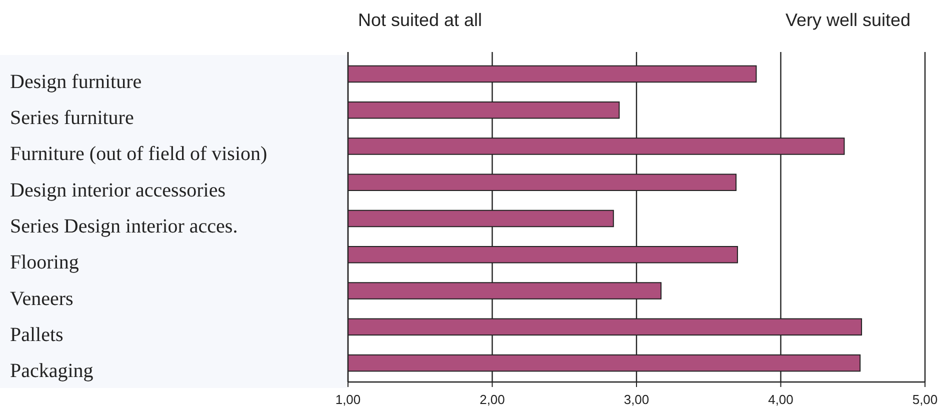  What do you see at coordinates (52, 371) in the screenshot?
I see `y-tick-label: Packaging` at bounding box center [52, 371].